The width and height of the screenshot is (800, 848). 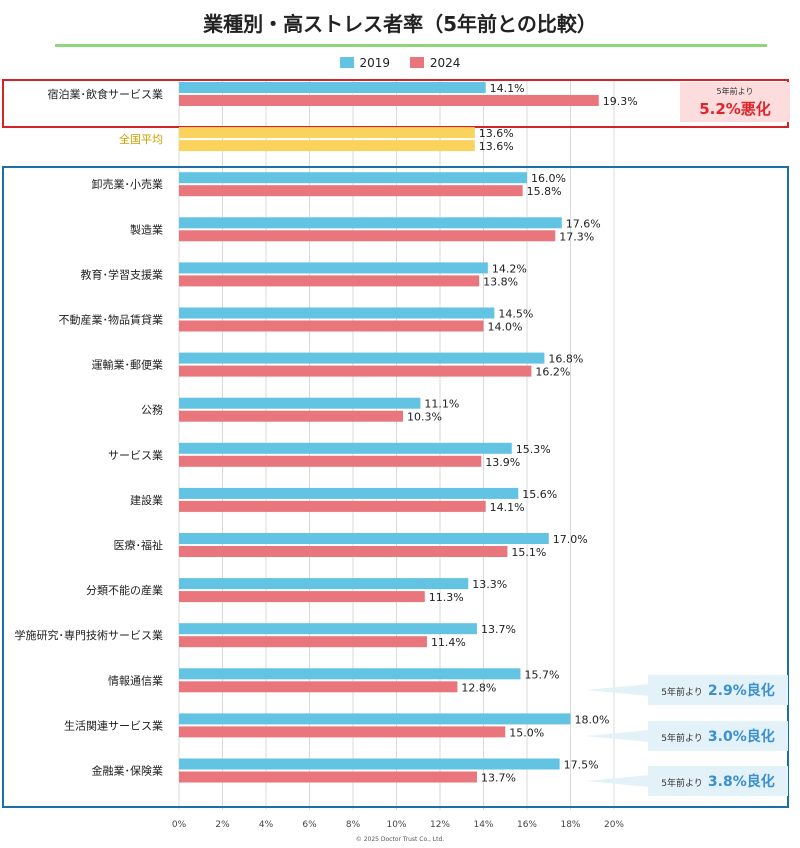 I want to click on data-label: 13.6%, so click(x=496, y=146).